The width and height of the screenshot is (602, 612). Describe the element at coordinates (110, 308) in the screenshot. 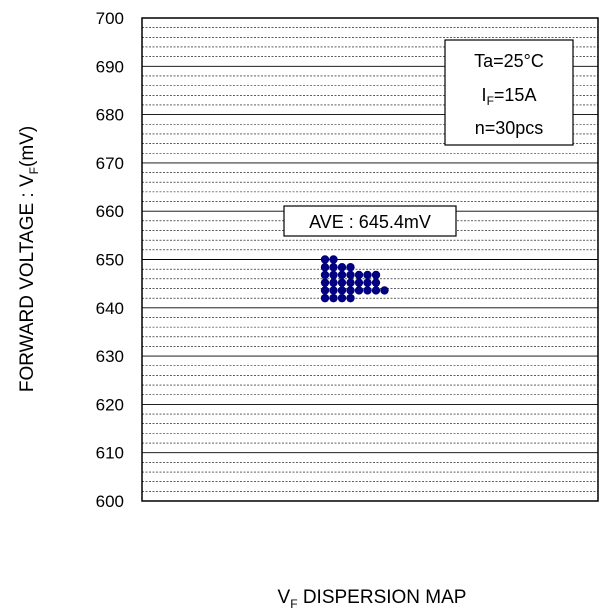

I see `y-tick-label: 640` at that location.